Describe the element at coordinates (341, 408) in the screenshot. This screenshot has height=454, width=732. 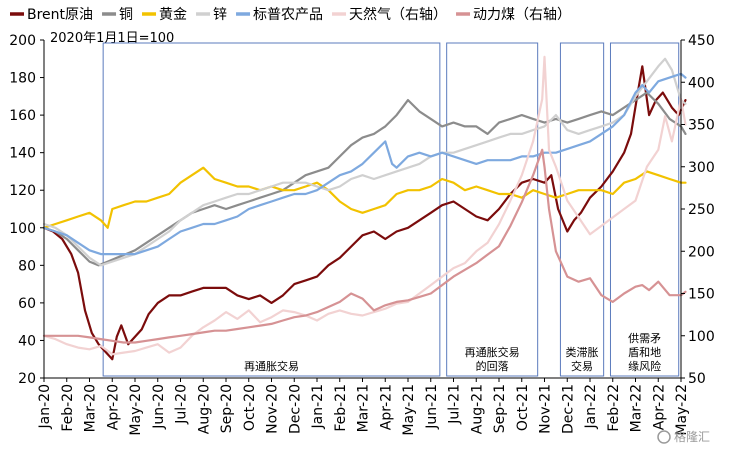
I see `x-tick-label-13: Feb-21` at that location.